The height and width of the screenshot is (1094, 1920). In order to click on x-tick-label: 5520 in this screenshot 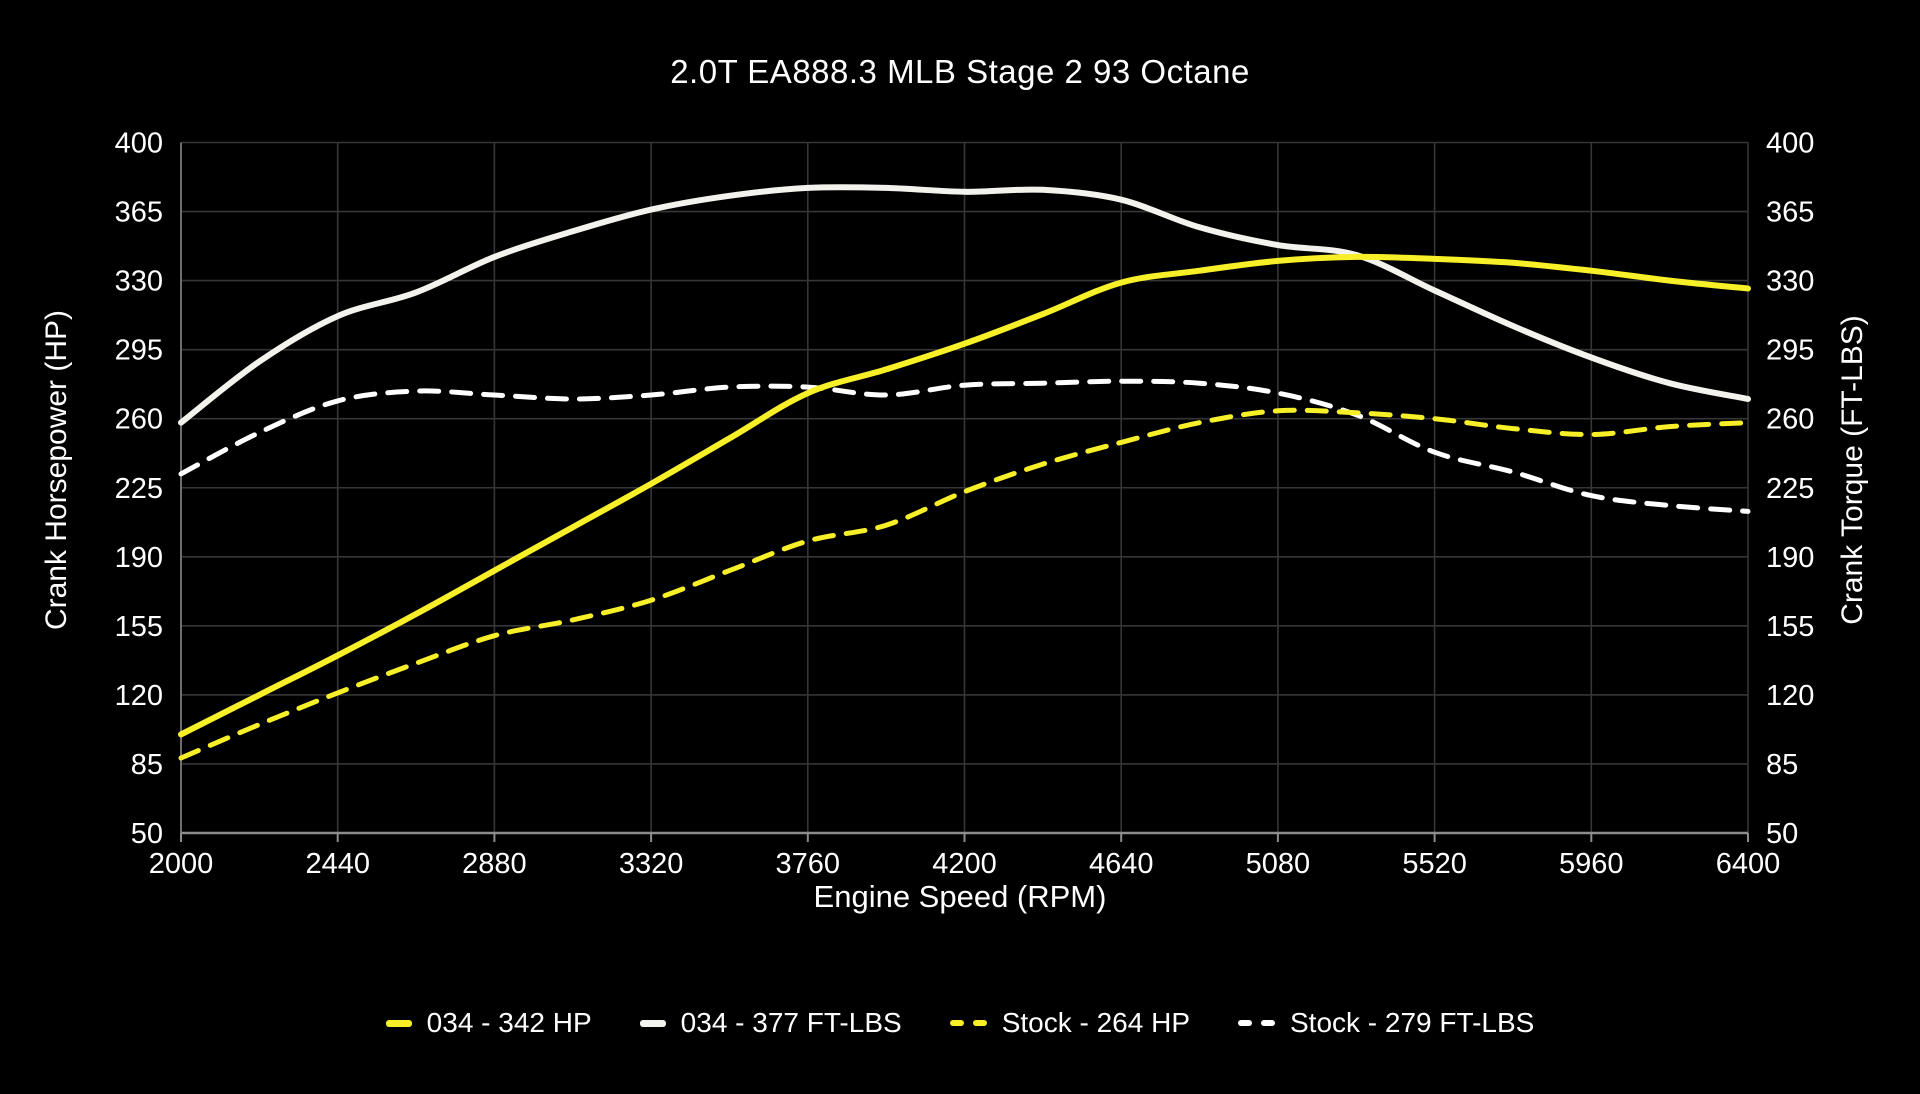, I will do `click(1434, 864)`.